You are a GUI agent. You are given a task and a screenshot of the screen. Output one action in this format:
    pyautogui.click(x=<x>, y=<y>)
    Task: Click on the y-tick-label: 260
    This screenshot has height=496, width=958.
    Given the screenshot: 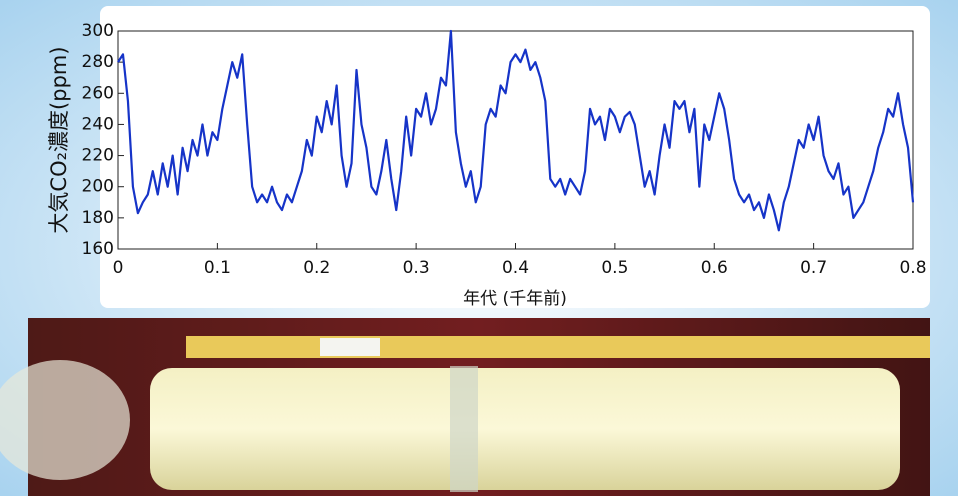 What is the action you would take?
    pyautogui.click(x=98, y=93)
    